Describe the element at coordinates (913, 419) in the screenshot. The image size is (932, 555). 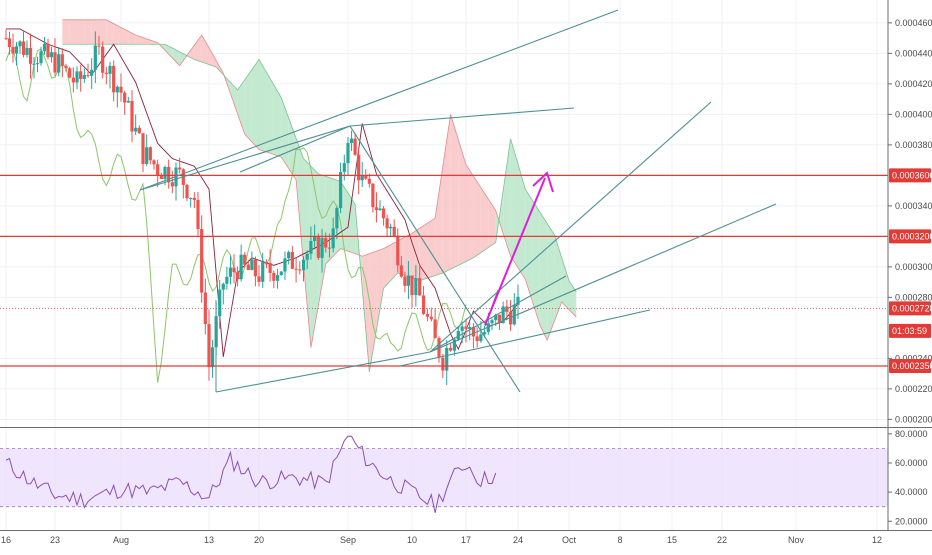
I see `y-tick-label: 0.0002000` at that location.